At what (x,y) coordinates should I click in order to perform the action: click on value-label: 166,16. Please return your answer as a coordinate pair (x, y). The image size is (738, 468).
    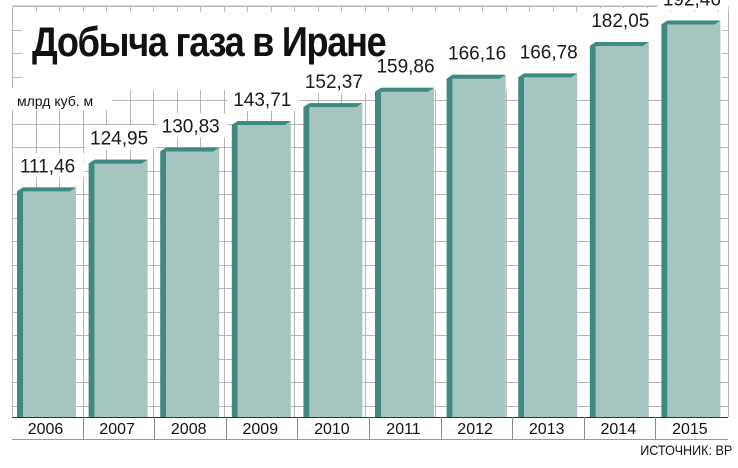
    Looking at the image, I should click on (477, 54).